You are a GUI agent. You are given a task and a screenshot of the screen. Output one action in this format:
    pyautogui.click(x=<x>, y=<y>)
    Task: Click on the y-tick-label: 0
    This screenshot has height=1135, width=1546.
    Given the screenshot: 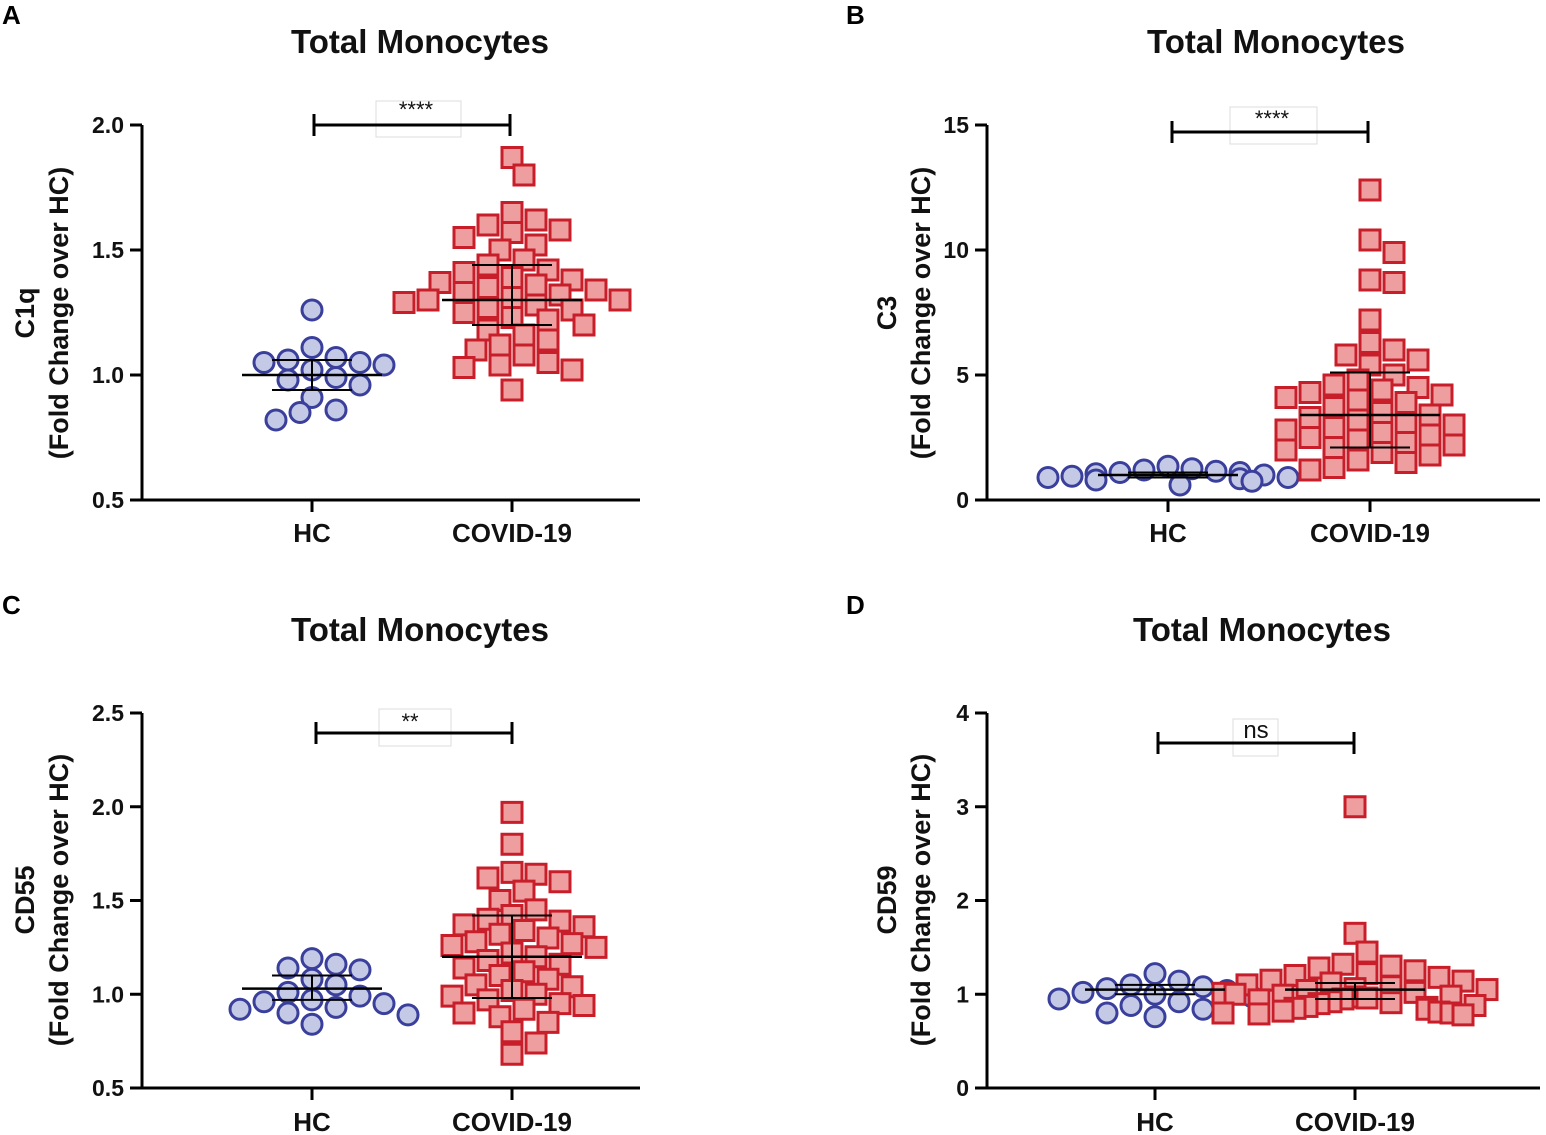 What is the action you would take?
    pyautogui.click(x=962, y=500)
    